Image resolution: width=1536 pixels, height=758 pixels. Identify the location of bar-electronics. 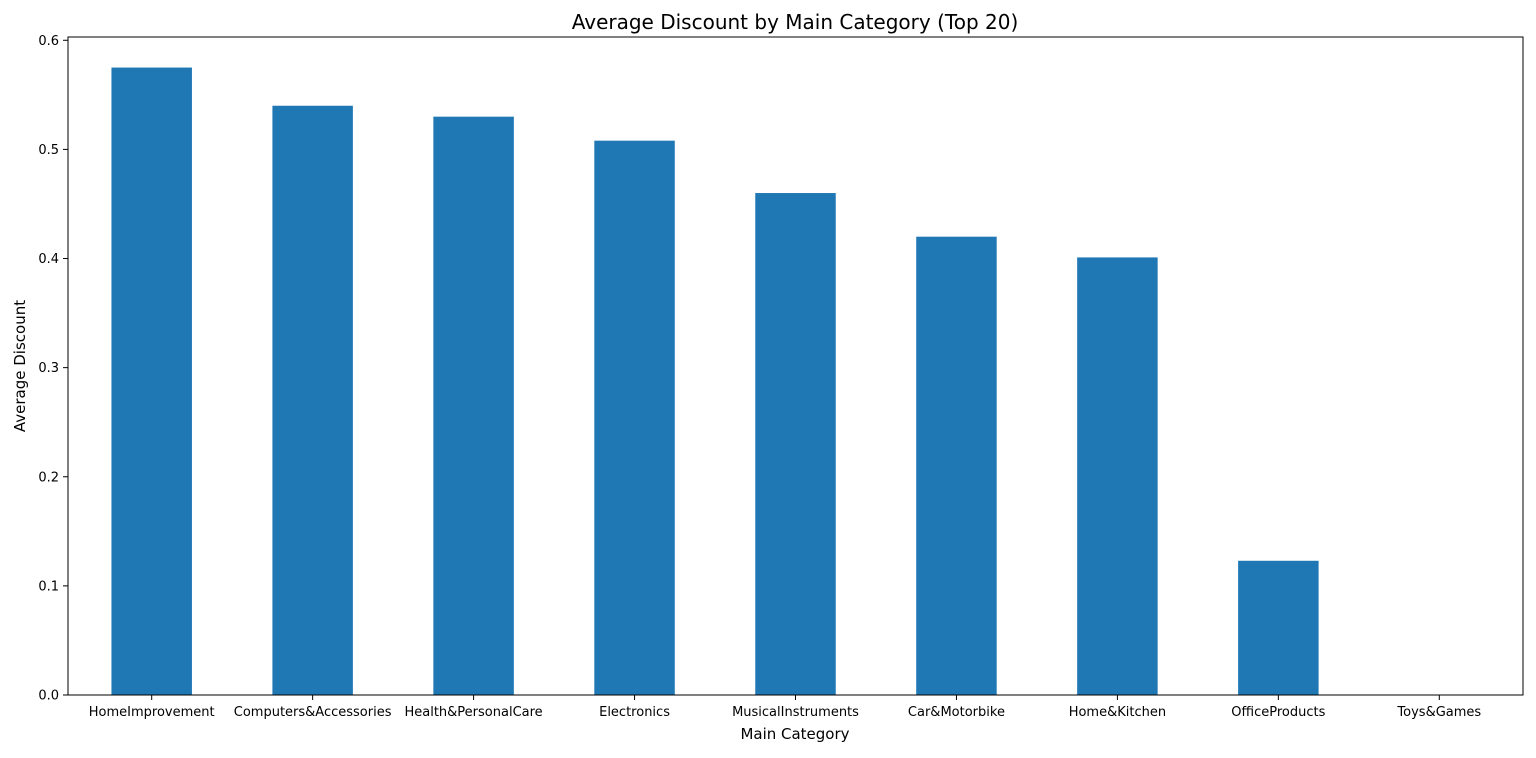
(634, 418).